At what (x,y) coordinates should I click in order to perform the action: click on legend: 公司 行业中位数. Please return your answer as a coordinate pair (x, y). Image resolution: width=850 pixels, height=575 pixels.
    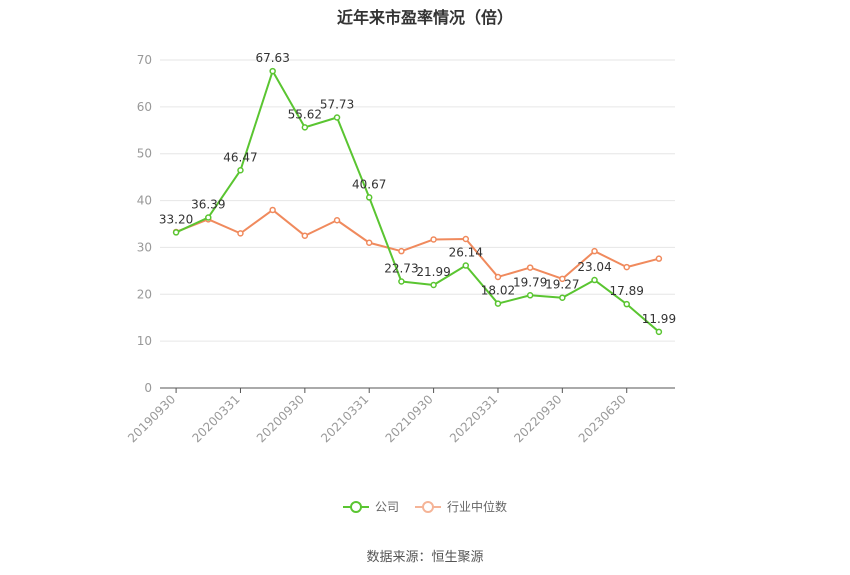
    Looking at the image, I should click on (425, 506).